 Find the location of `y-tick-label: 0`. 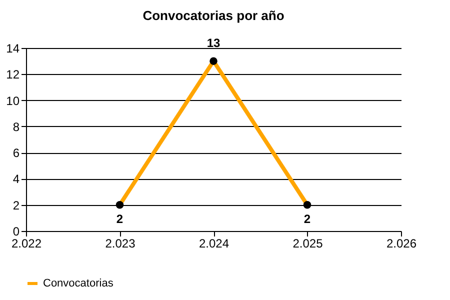

y-tick-label: 0 is located at coordinates (16, 231).